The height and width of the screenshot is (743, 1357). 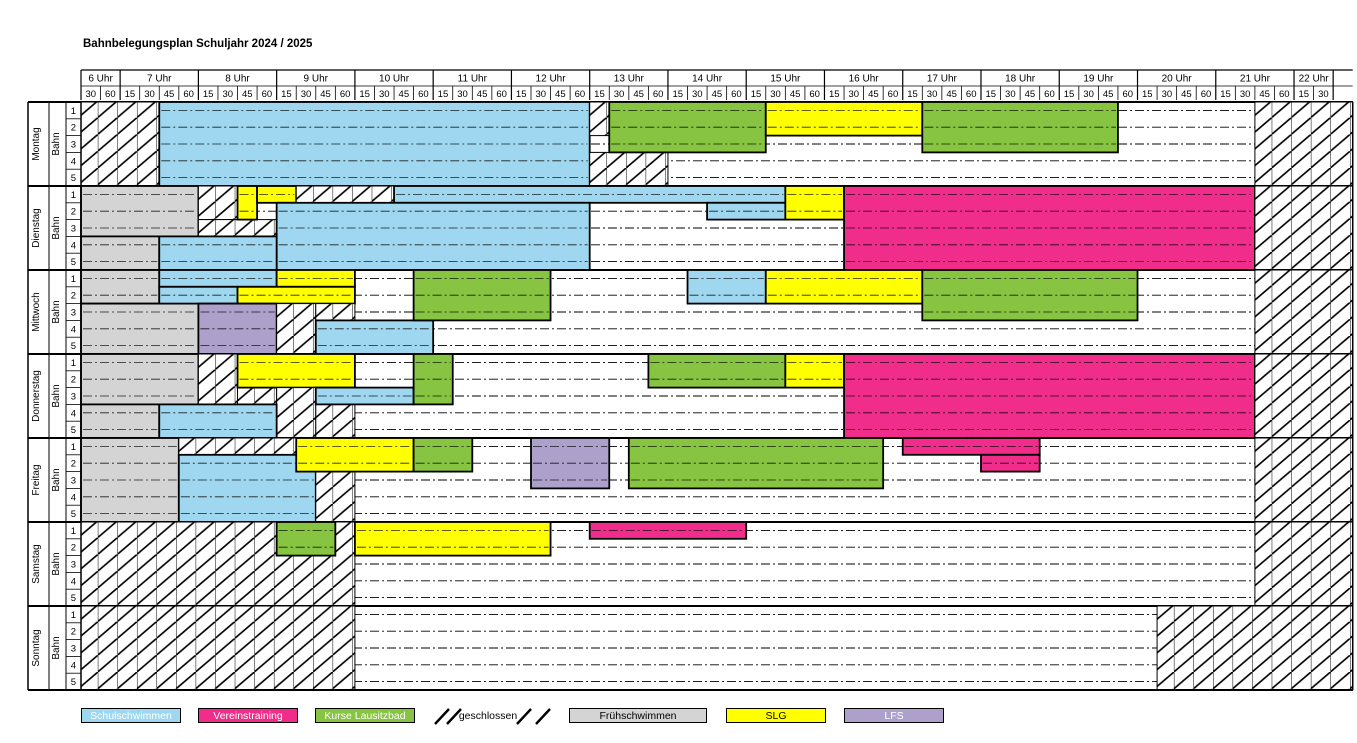 What do you see at coordinates (690, 228) in the screenshot?
I see `day-dienstag: Dienstag Bahn 1 2 3 4 5` at bounding box center [690, 228].